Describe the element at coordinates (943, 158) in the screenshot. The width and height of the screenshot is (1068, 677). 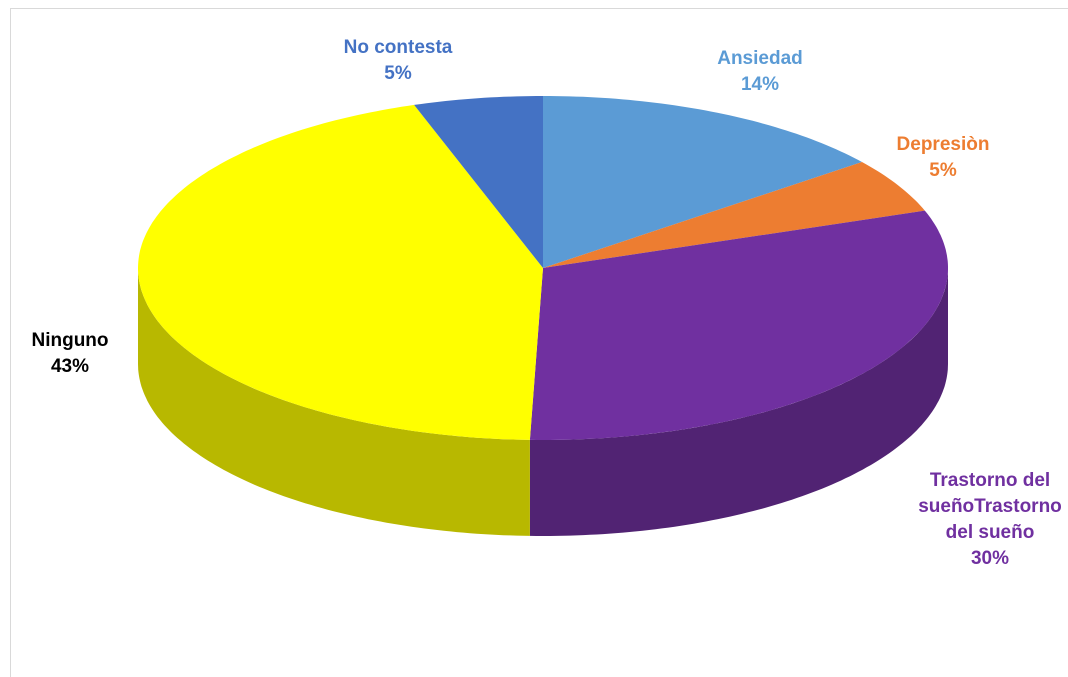
I see `data-label: Depresiòn 5%` at that location.